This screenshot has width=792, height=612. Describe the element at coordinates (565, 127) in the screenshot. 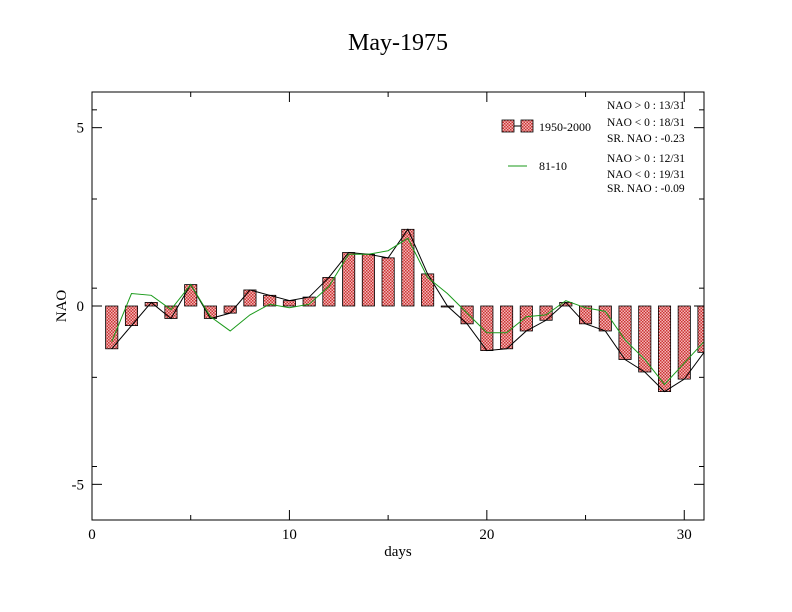

I see `legend-label-1950-2000: 1950-2000` at that location.